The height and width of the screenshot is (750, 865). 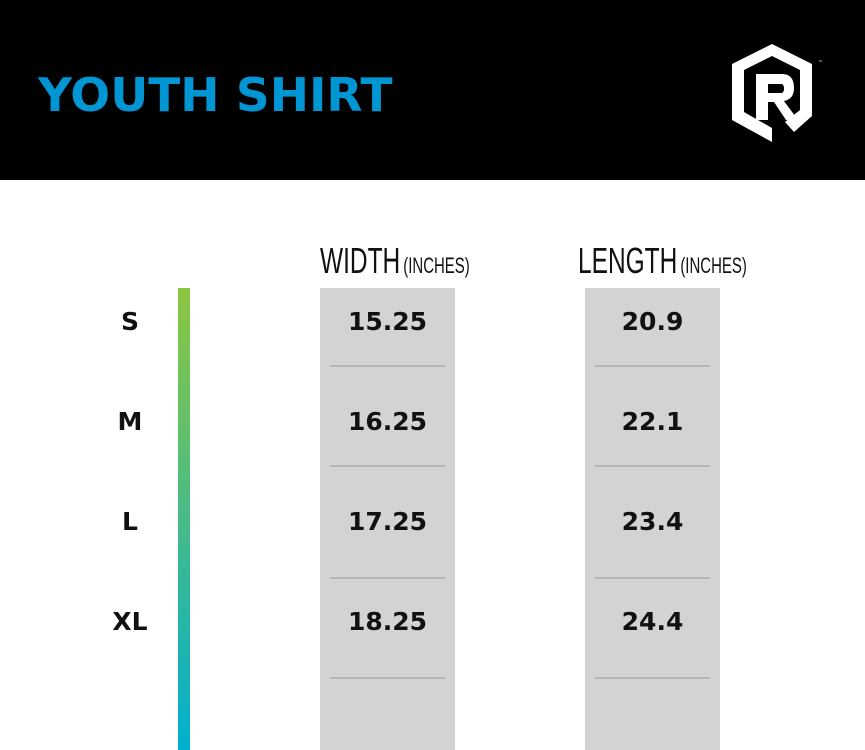 What do you see at coordinates (820, 63) in the screenshot?
I see `svg-text: ™` at bounding box center [820, 63].